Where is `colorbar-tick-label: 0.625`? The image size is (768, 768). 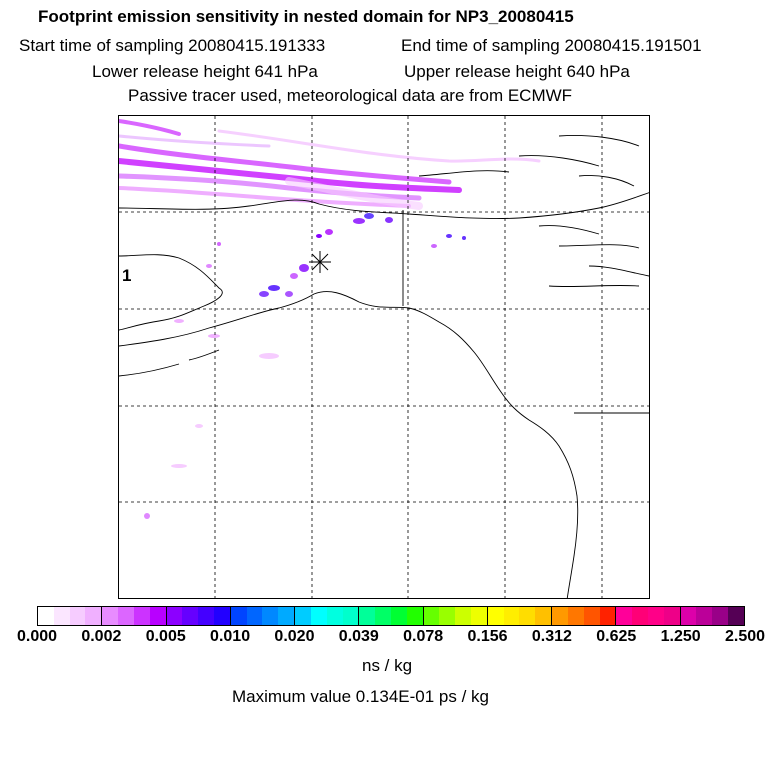
colorbar-tick-label: 0.625 is located at coordinates (616, 636).